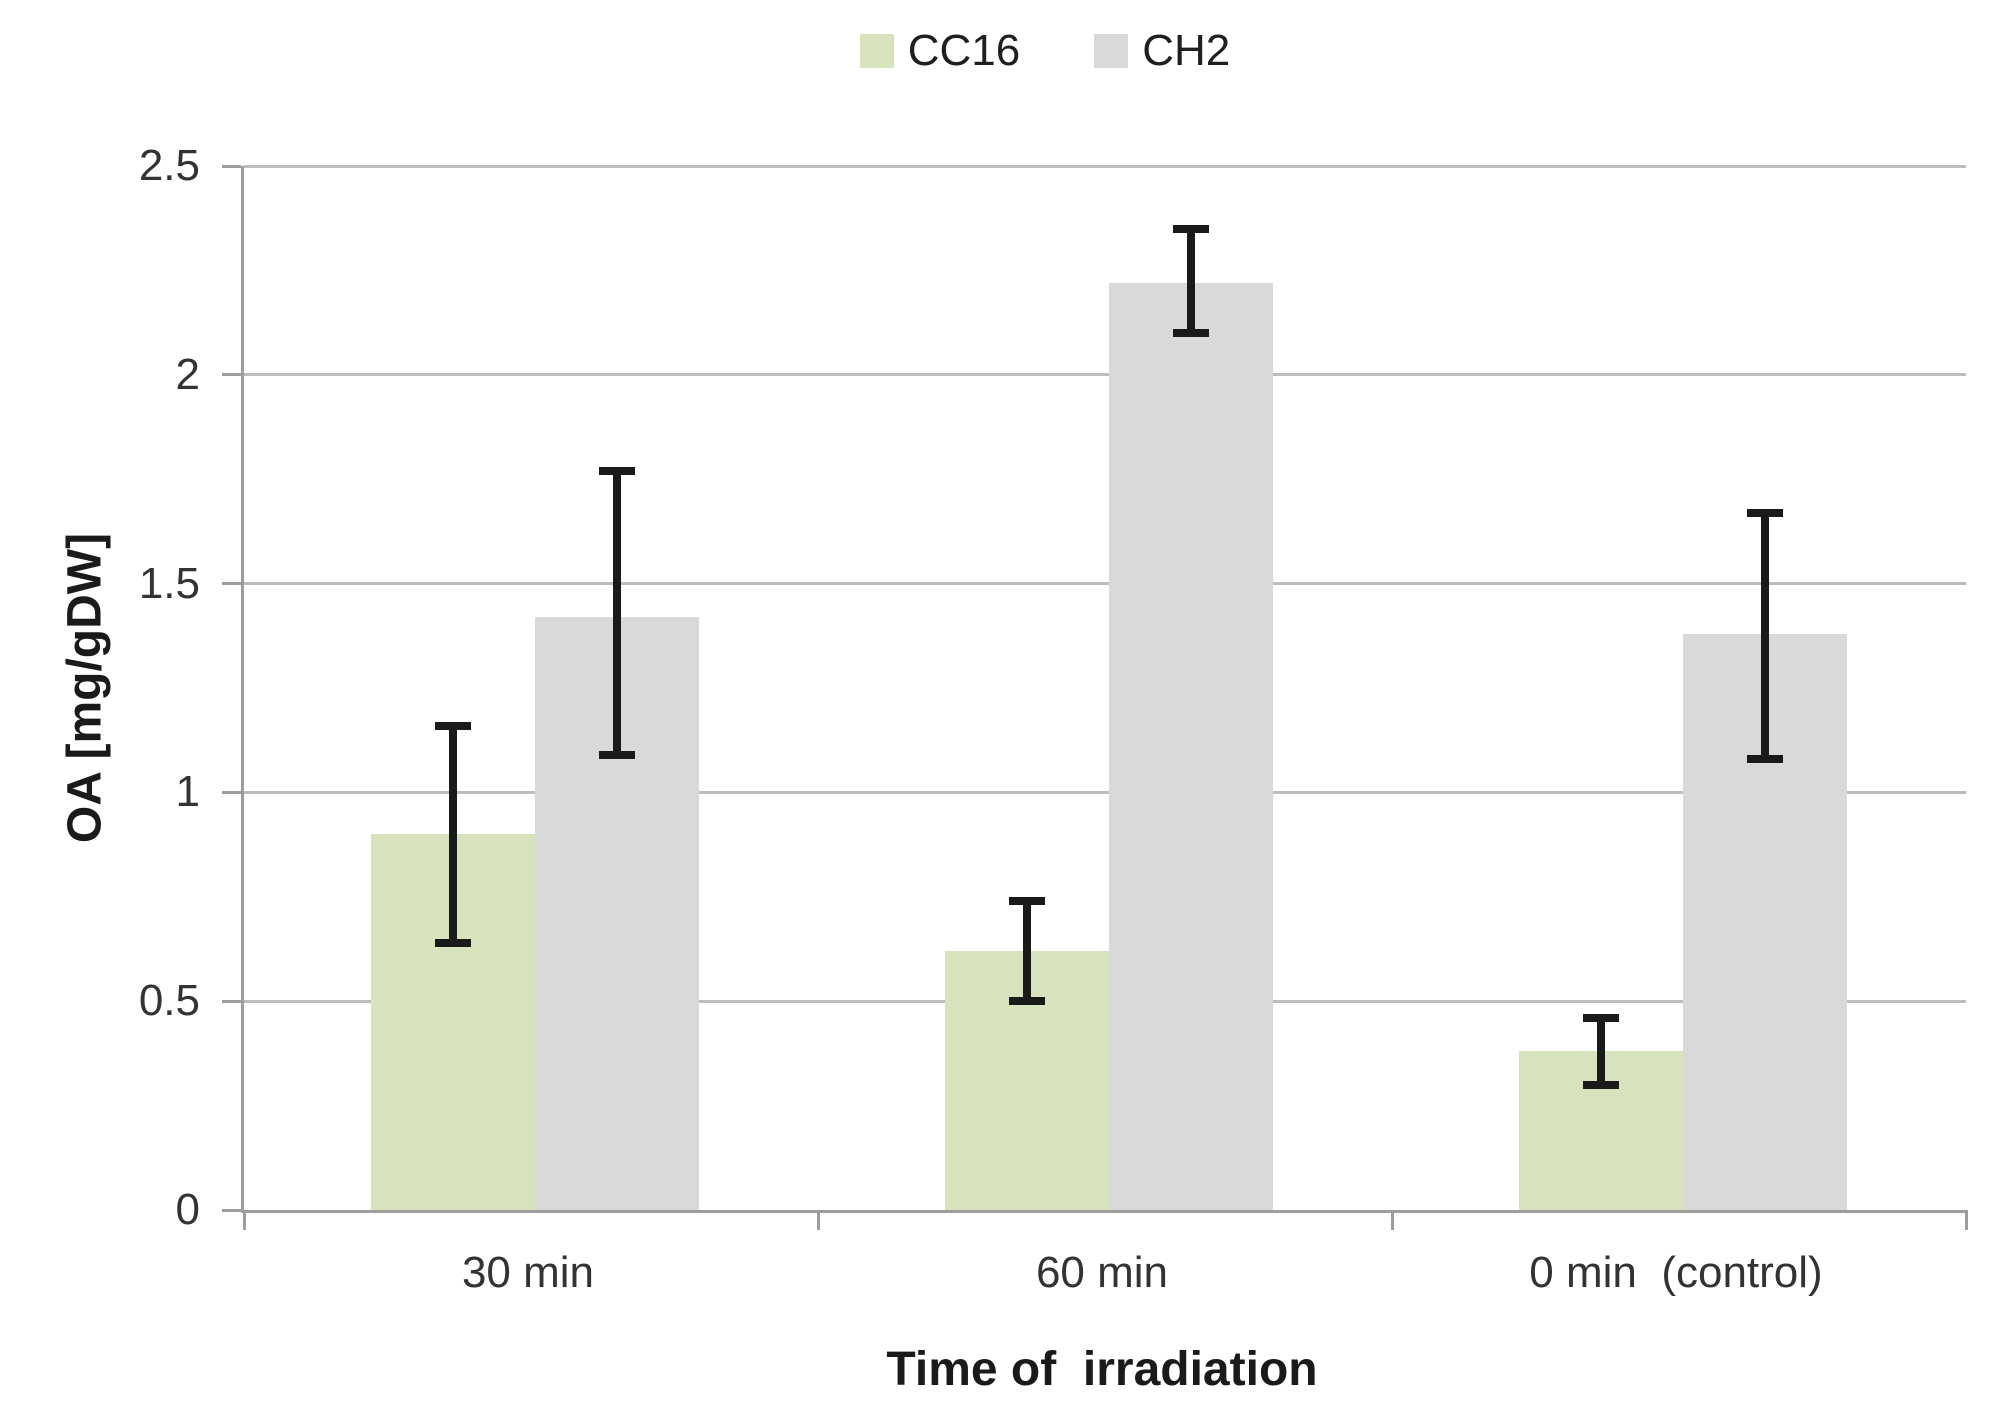 Image resolution: width=1997 pixels, height=1426 pixels. I want to click on chart-legend: CC16 CH2, so click(998, 51).